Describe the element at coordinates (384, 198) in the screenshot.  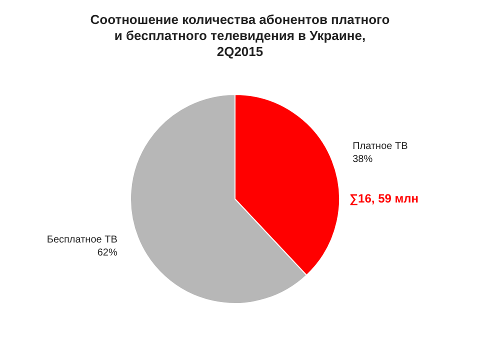
I see `text: ∑16, 59 млн` at that location.